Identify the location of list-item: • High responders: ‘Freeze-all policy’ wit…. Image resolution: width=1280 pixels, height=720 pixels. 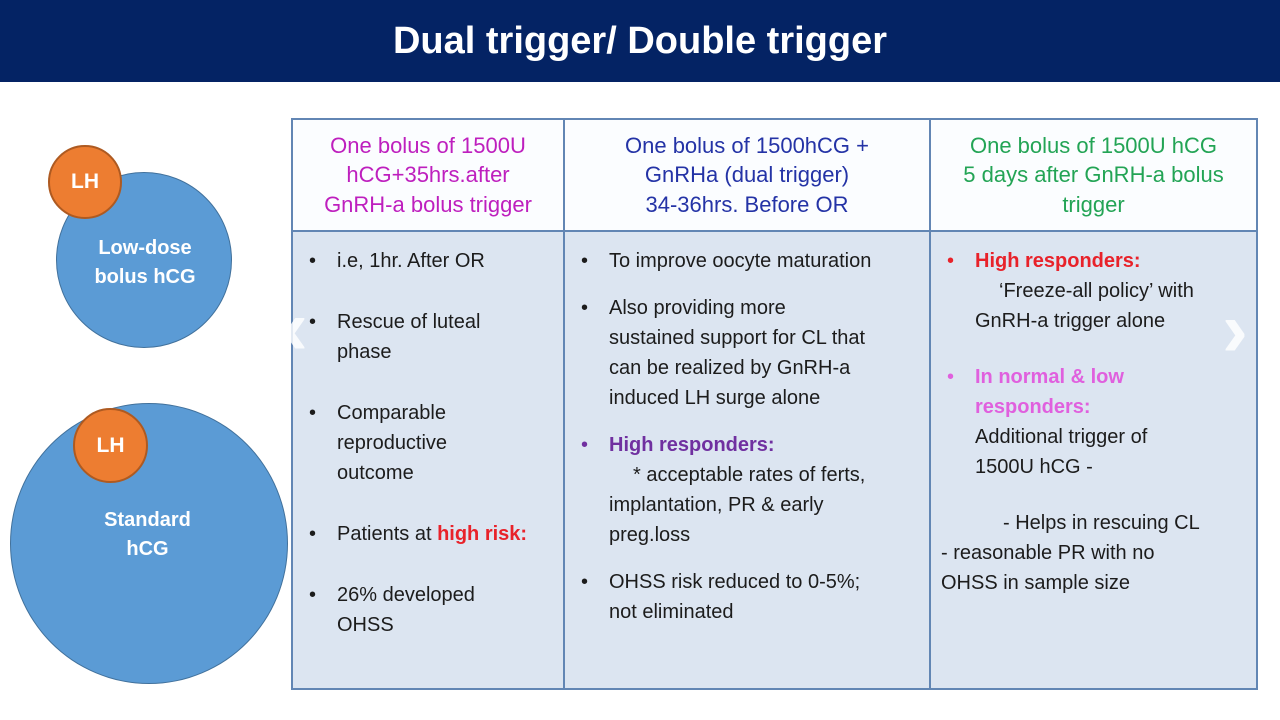
(1090, 291).